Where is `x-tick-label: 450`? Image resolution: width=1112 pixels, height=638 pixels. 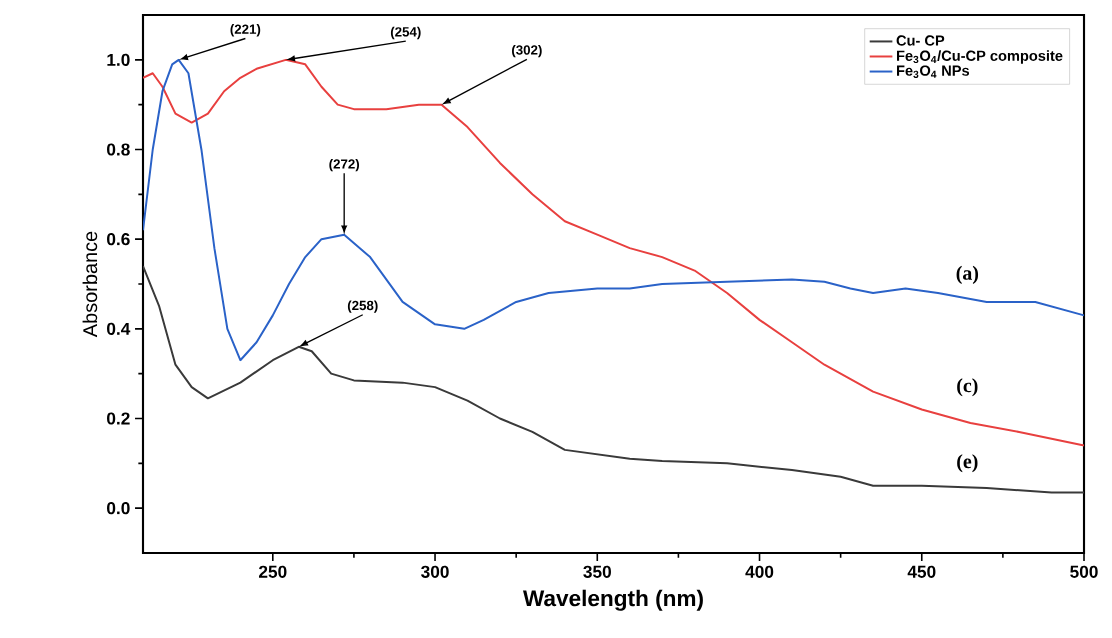 x-tick-label: 450 is located at coordinates (921, 571).